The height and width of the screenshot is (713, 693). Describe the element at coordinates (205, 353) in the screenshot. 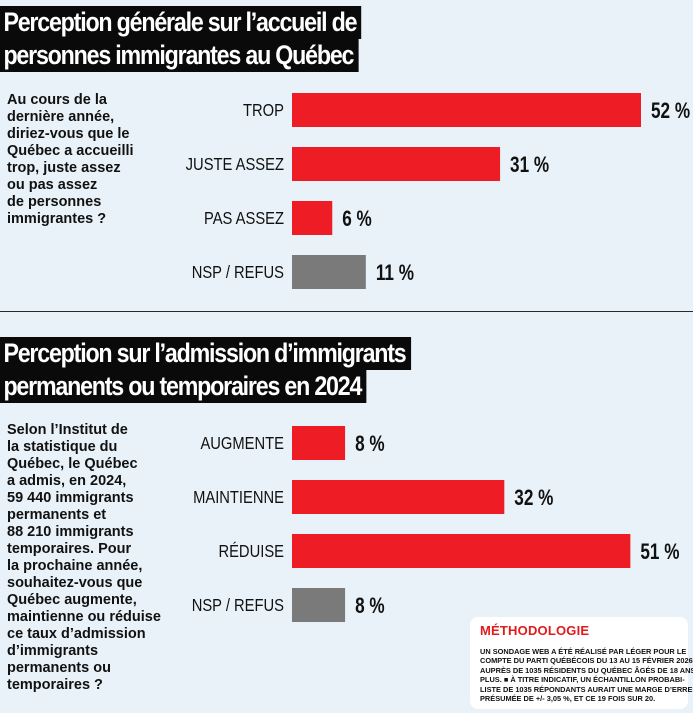

I see `section2-title-line-1: Perception sur l’admission d’immigrants` at that location.